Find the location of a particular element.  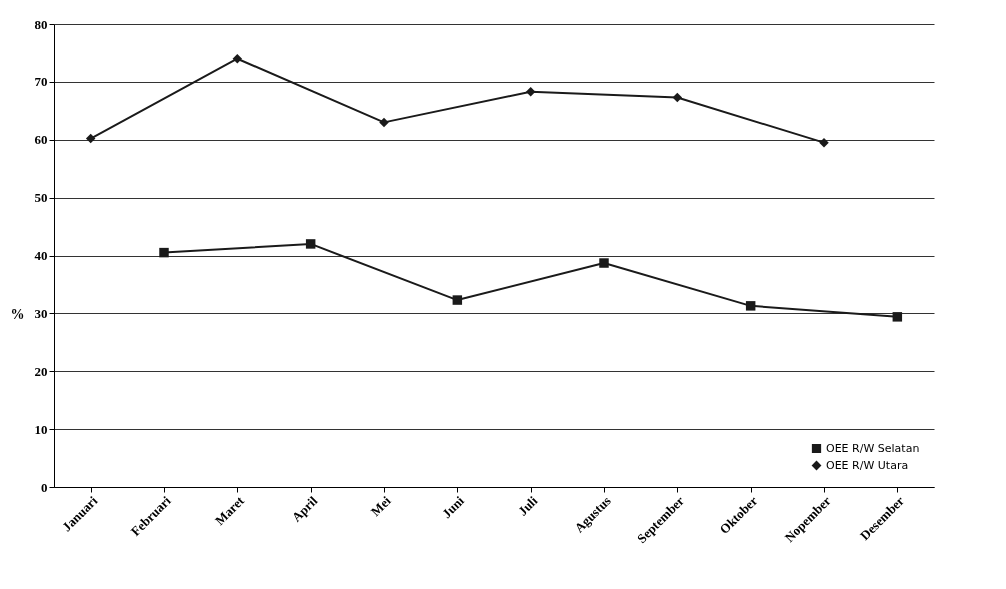

y-tick-label: 20 is located at coordinates (41, 371).